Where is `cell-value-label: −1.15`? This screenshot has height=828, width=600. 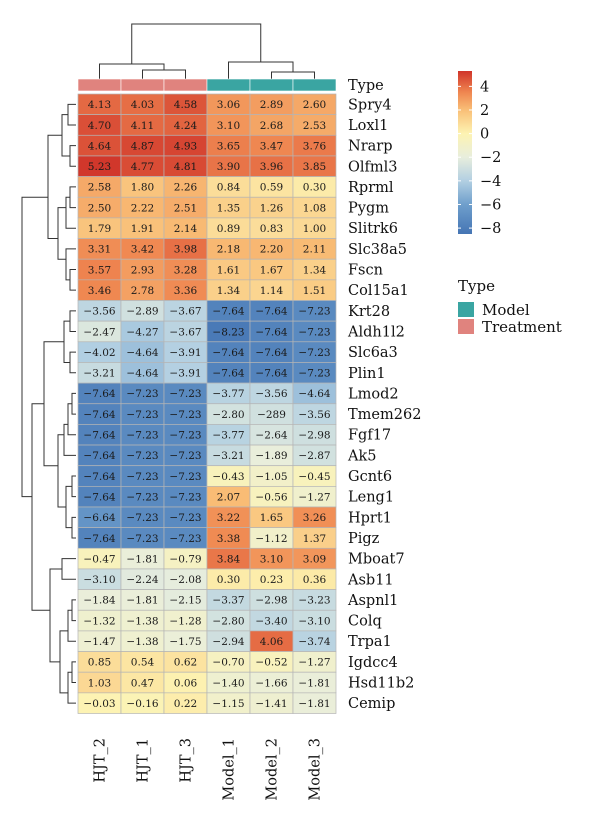 cell-value-label: −1.15 is located at coordinates (228, 704).